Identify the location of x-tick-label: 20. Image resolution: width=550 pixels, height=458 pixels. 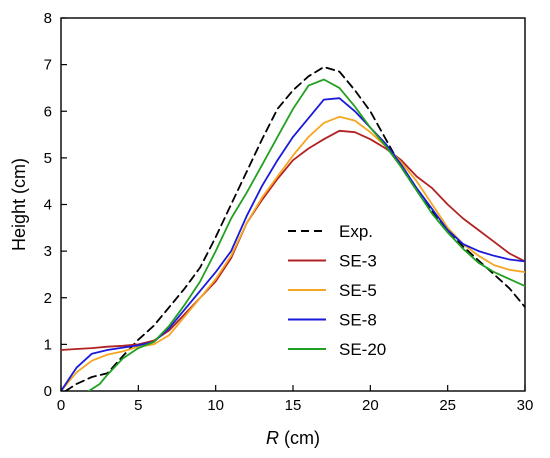
(370, 405).